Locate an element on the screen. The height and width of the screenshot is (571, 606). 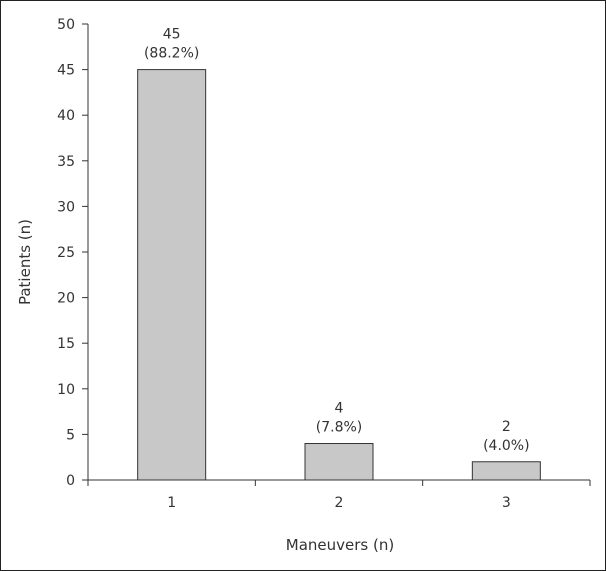
y-tick-label: 0 is located at coordinates (70, 481).